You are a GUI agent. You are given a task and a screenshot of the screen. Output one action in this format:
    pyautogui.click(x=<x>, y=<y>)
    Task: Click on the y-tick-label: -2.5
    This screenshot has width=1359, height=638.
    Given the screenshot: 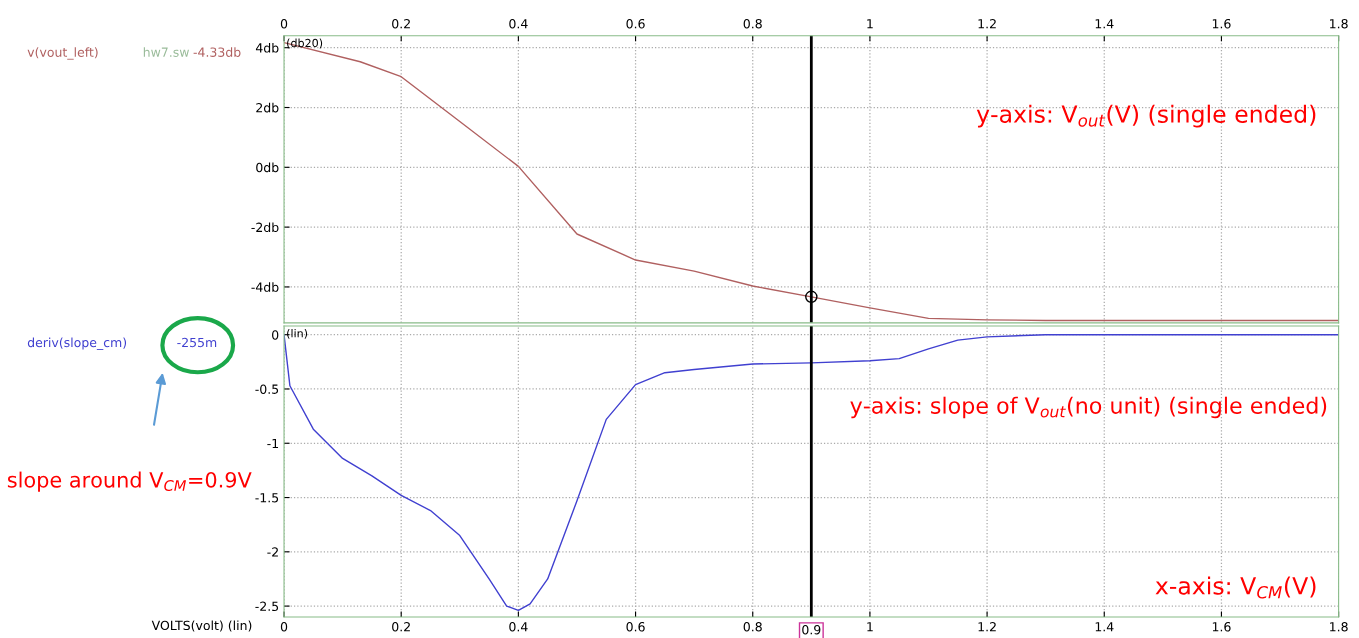 What is the action you would take?
    pyautogui.click(x=267, y=606)
    